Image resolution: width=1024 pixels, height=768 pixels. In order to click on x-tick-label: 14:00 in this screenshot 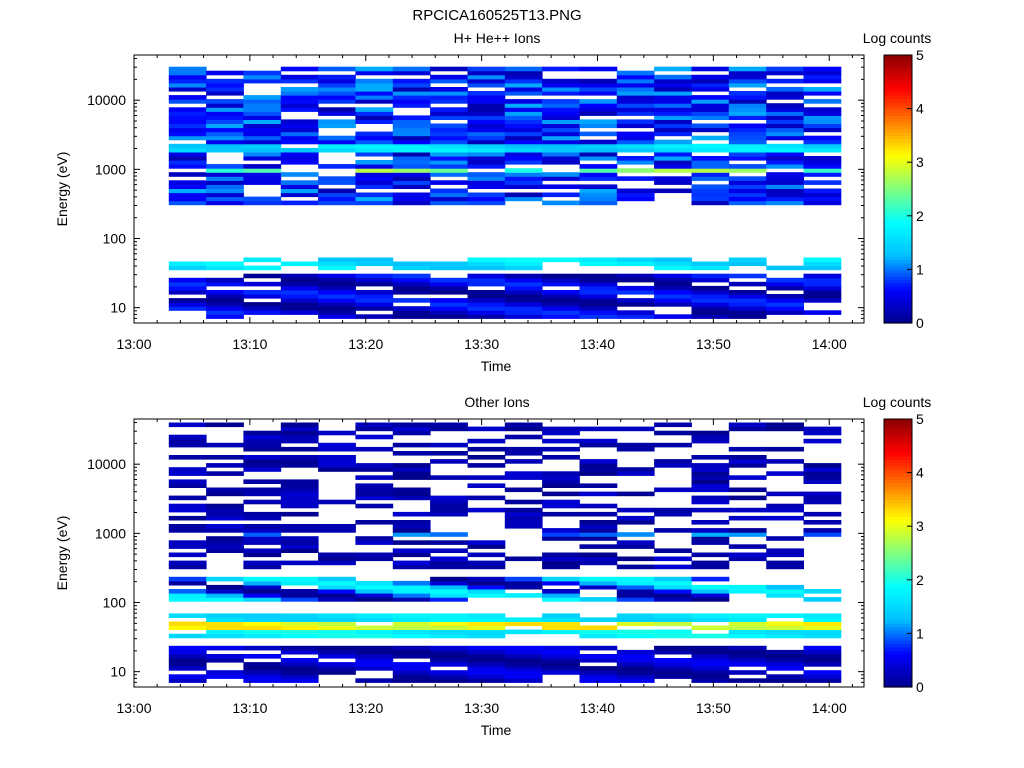, I will do `click(829, 344)`.